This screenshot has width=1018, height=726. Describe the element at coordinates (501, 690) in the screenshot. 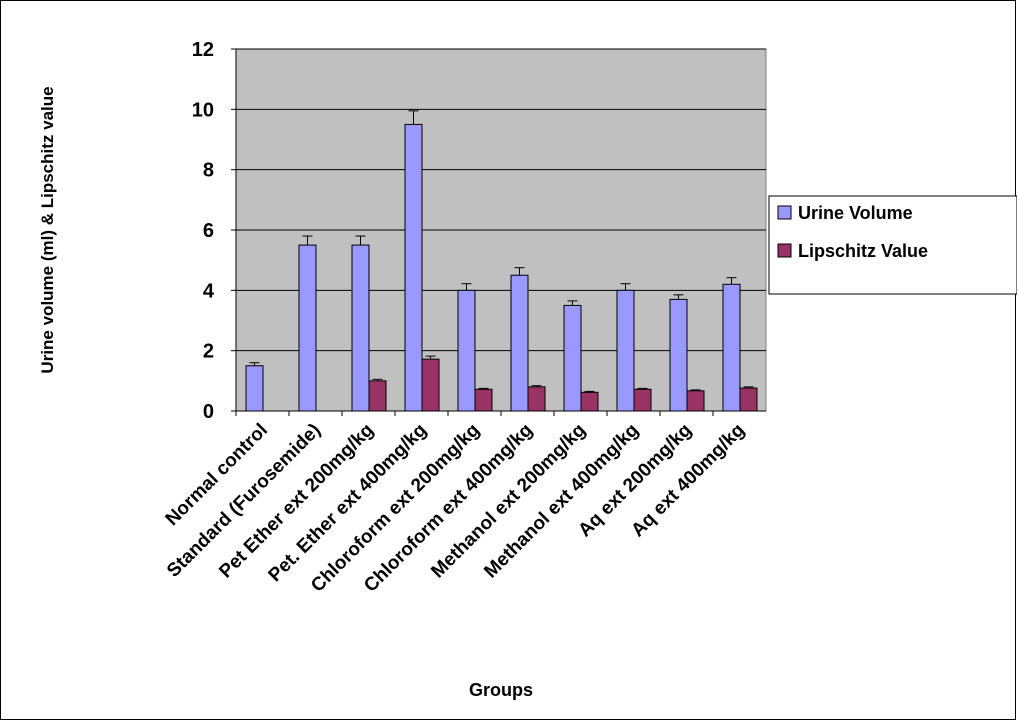

I see `x-axis-label: Groups` at that location.